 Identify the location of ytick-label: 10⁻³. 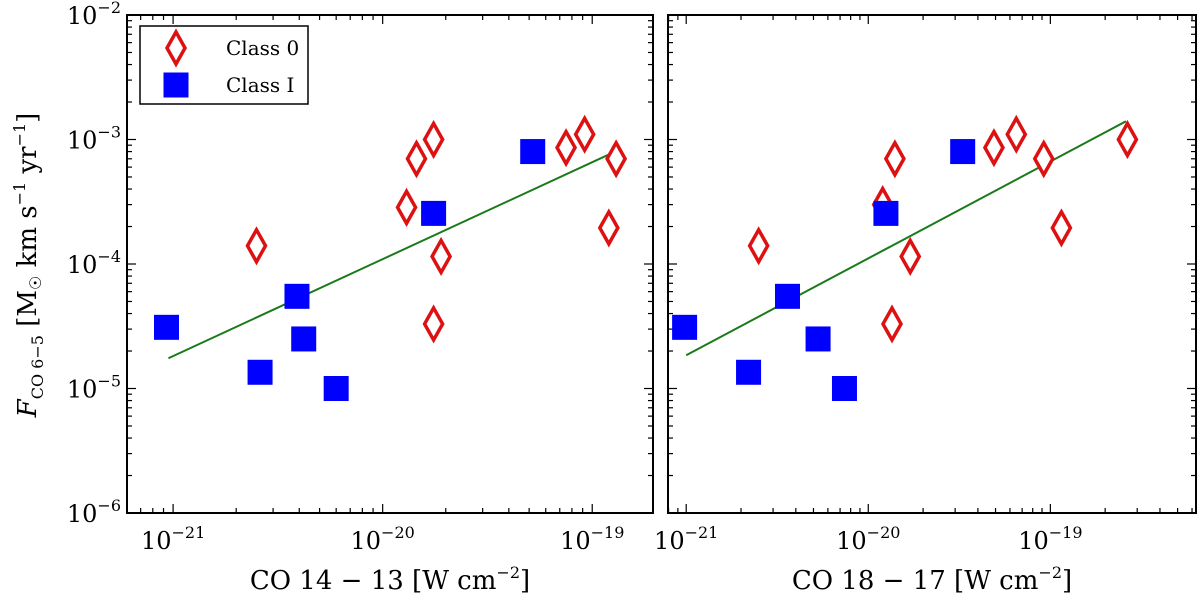
(94, 139).